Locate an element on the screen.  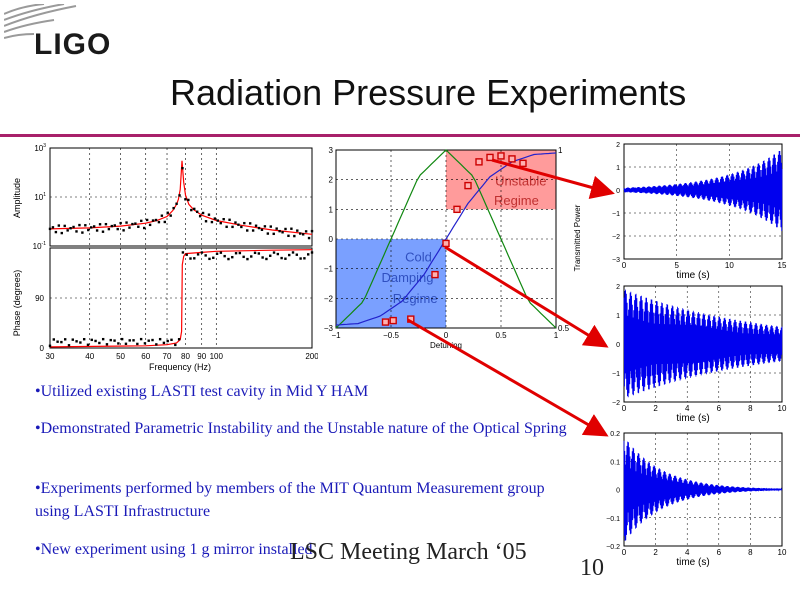
cold-damping-region is located at coordinates (391, 283).